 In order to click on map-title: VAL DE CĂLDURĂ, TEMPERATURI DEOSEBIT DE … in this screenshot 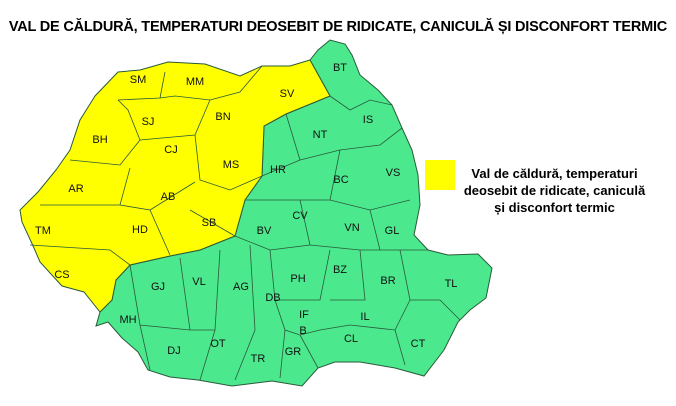, I will do `click(338, 27)`.